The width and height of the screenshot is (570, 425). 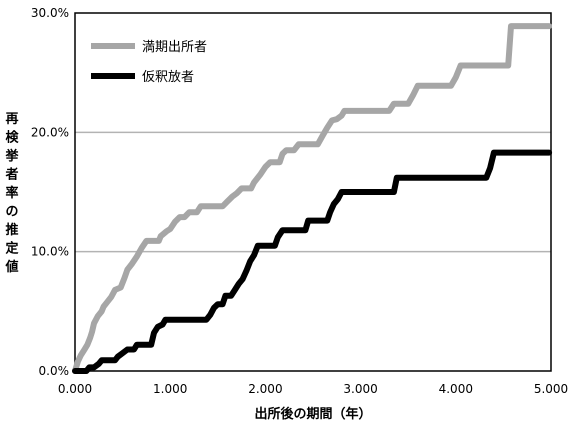 What do you see at coordinates (11, 249) in the screenshot?
I see `y-axis-title-char: 定` at bounding box center [11, 249].